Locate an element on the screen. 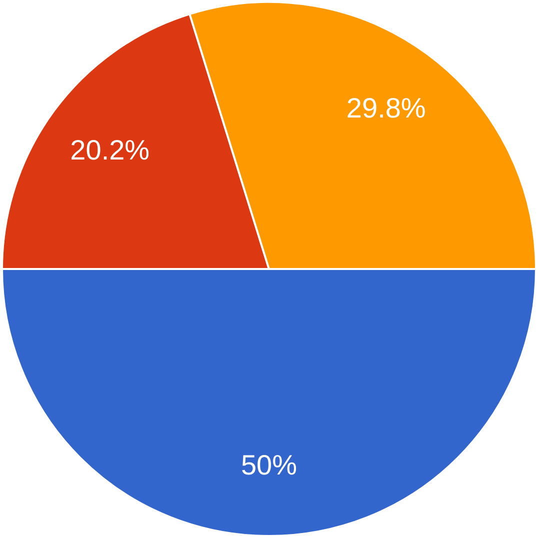 The image size is (538, 538). data-label: 50% is located at coordinates (269, 464).